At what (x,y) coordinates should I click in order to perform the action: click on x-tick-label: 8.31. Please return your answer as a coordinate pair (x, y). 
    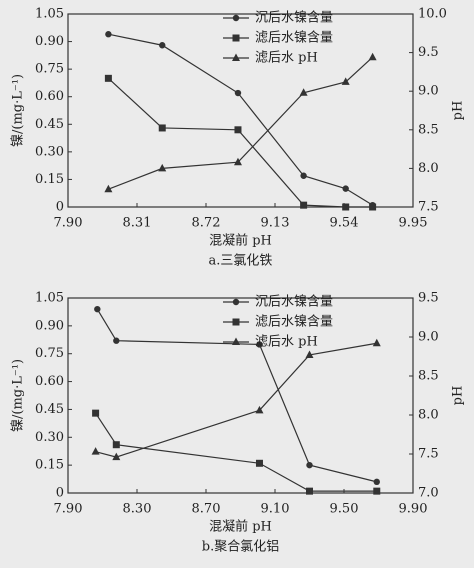
    Looking at the image, I should click on (137, 223).